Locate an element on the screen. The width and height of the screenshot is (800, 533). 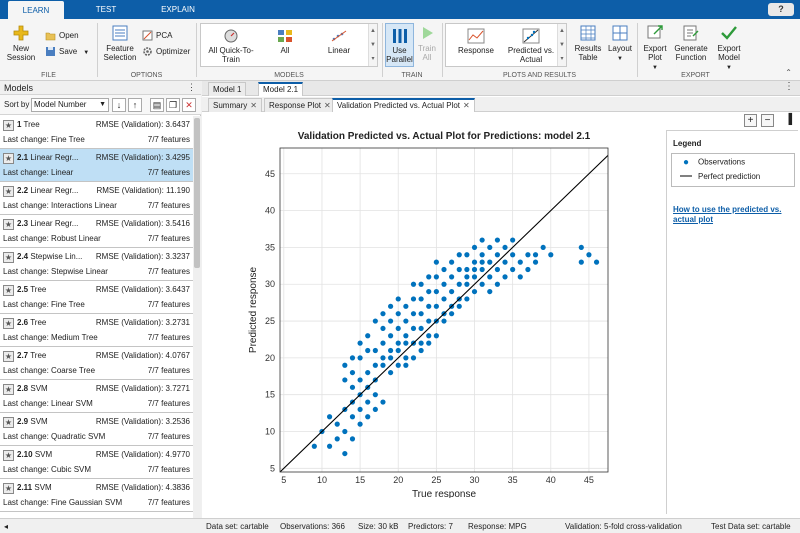
sort-select: Model Number ▼ is located at coordinates (70, 105).